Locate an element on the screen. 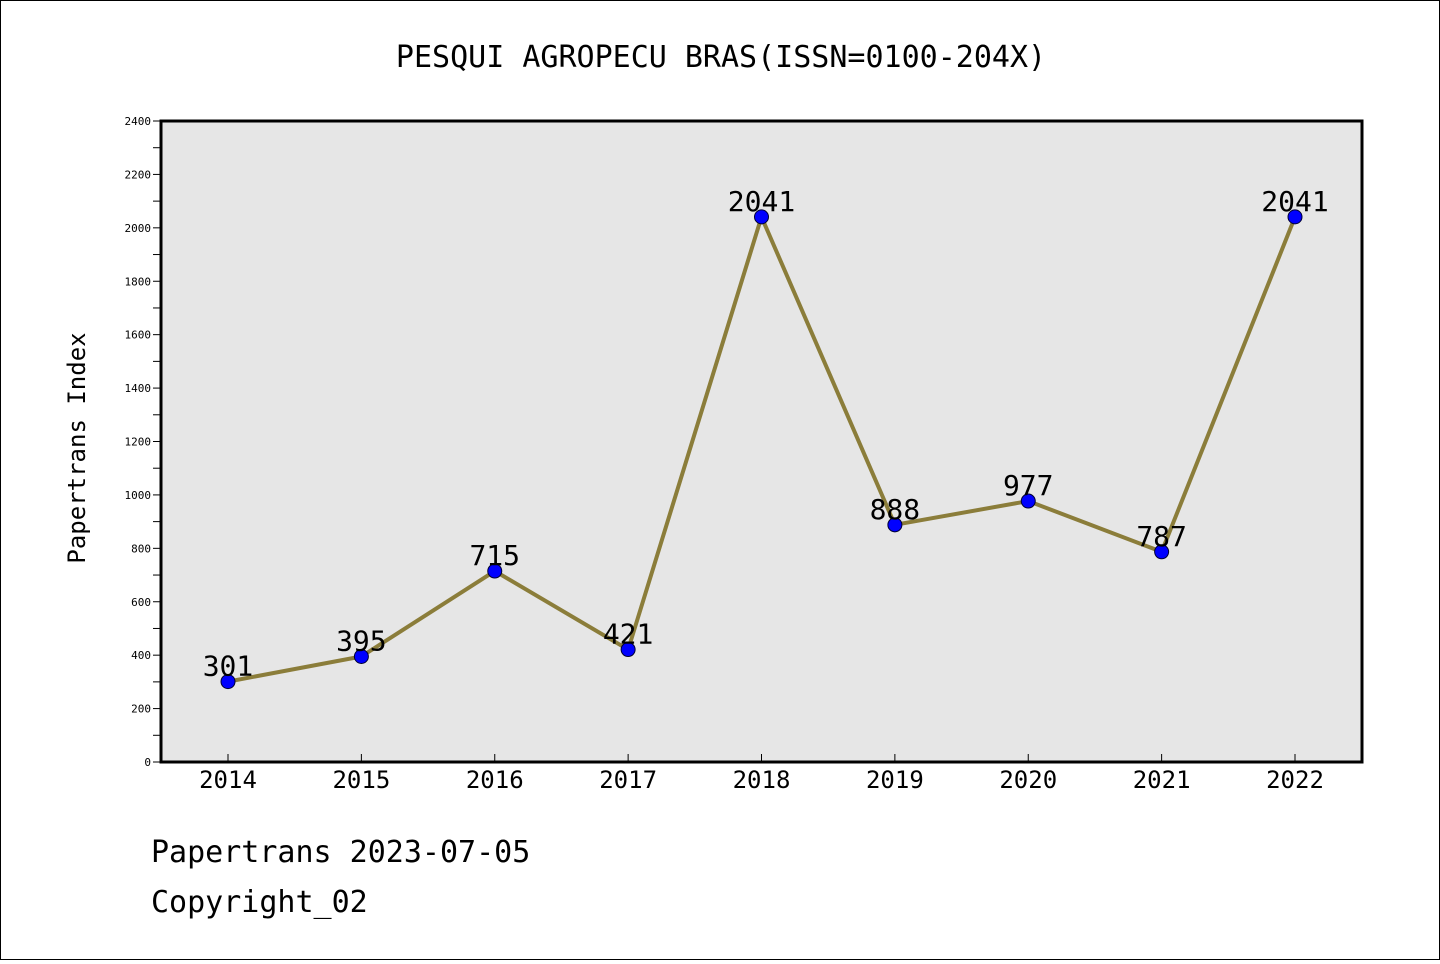 This screenshot has height=964, width=1440. data-label: 301 is located at coordinates (228, 666).